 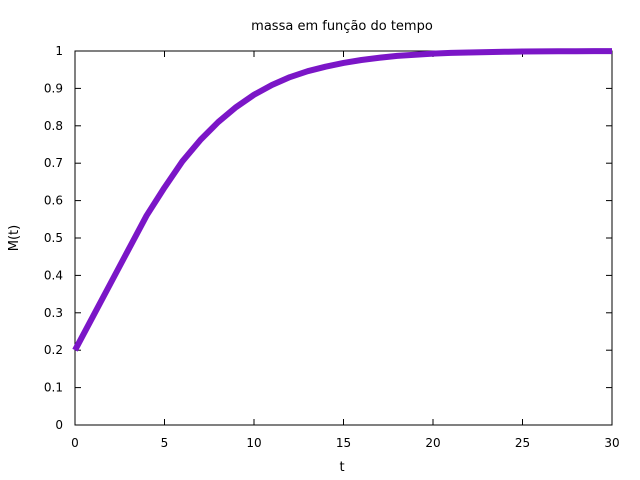 I want to click on y-axis-tick-label: 0.8, so click(x=53, y=126).